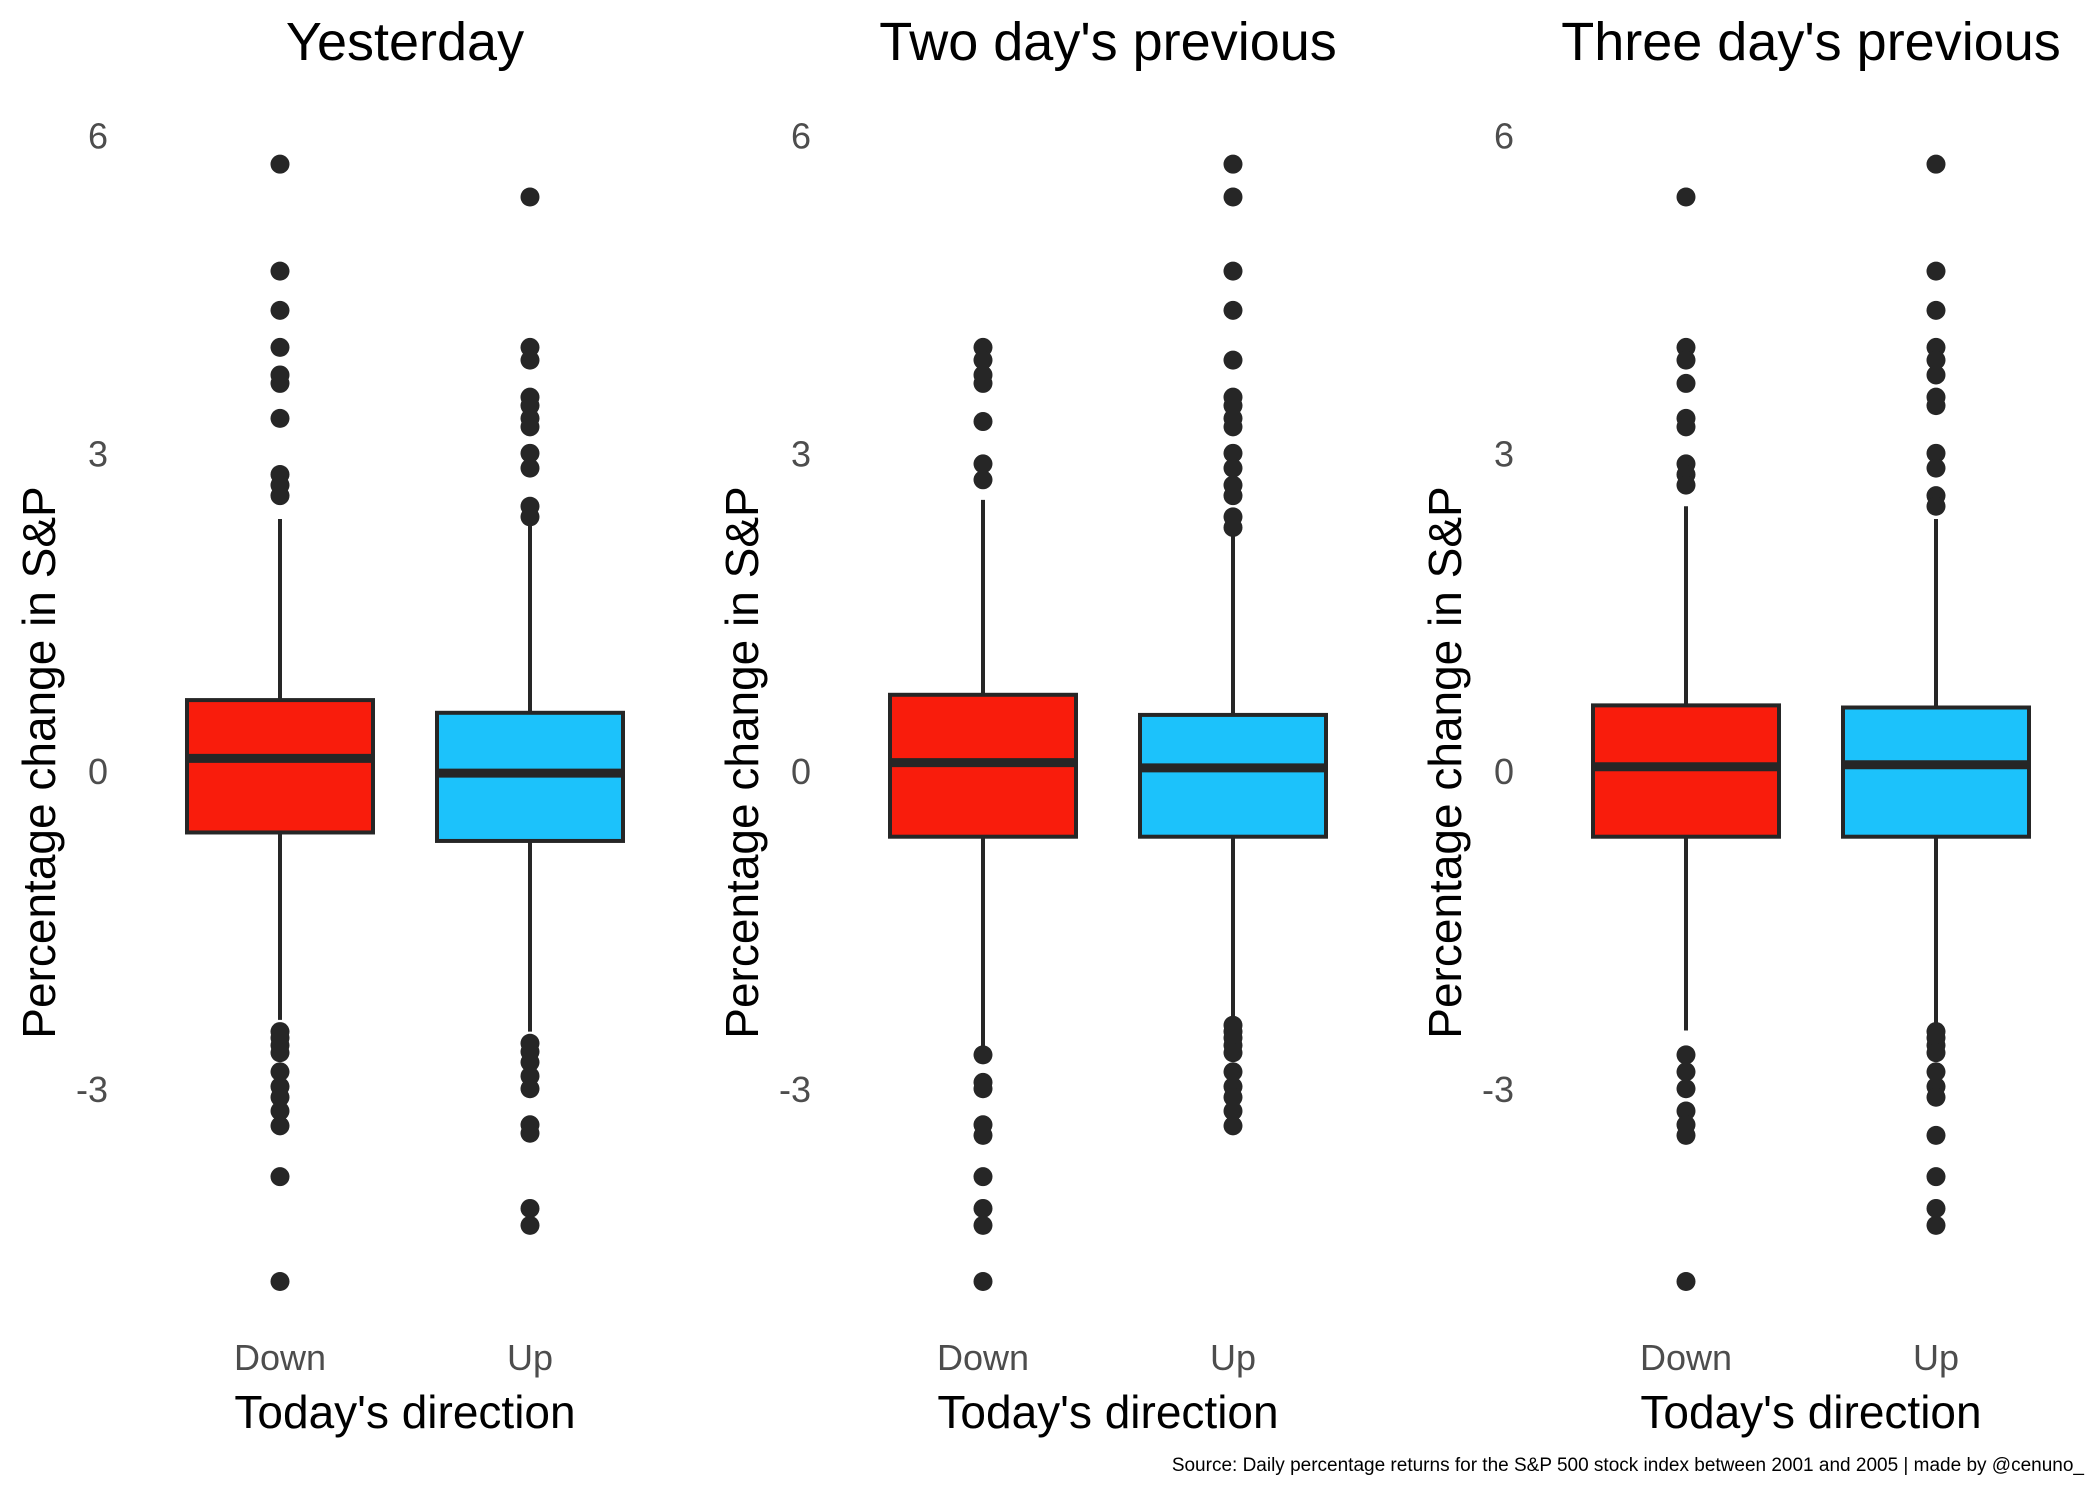  I want to click on panel-title: Three day's previous, so click(1811, 42).